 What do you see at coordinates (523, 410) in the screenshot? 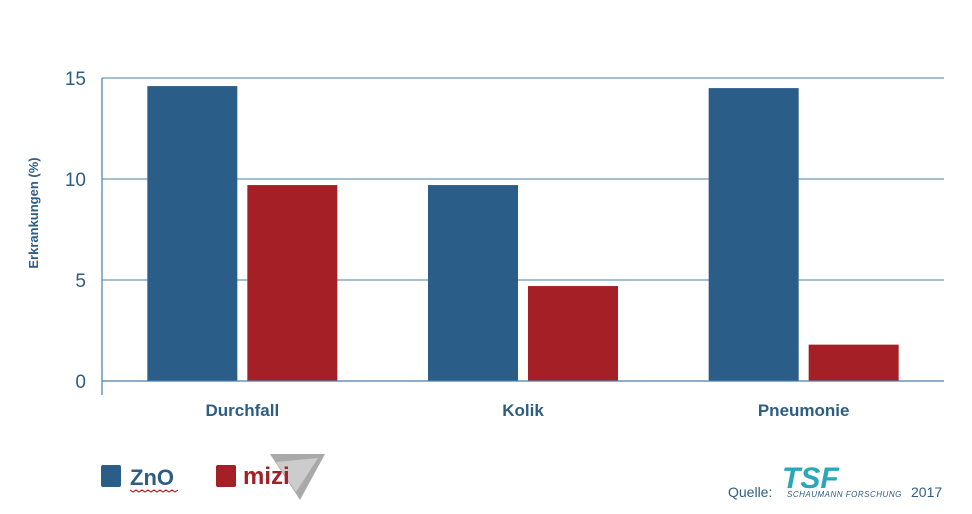
I see `x-category-label: Kolik` at bounding box center [523, 410].